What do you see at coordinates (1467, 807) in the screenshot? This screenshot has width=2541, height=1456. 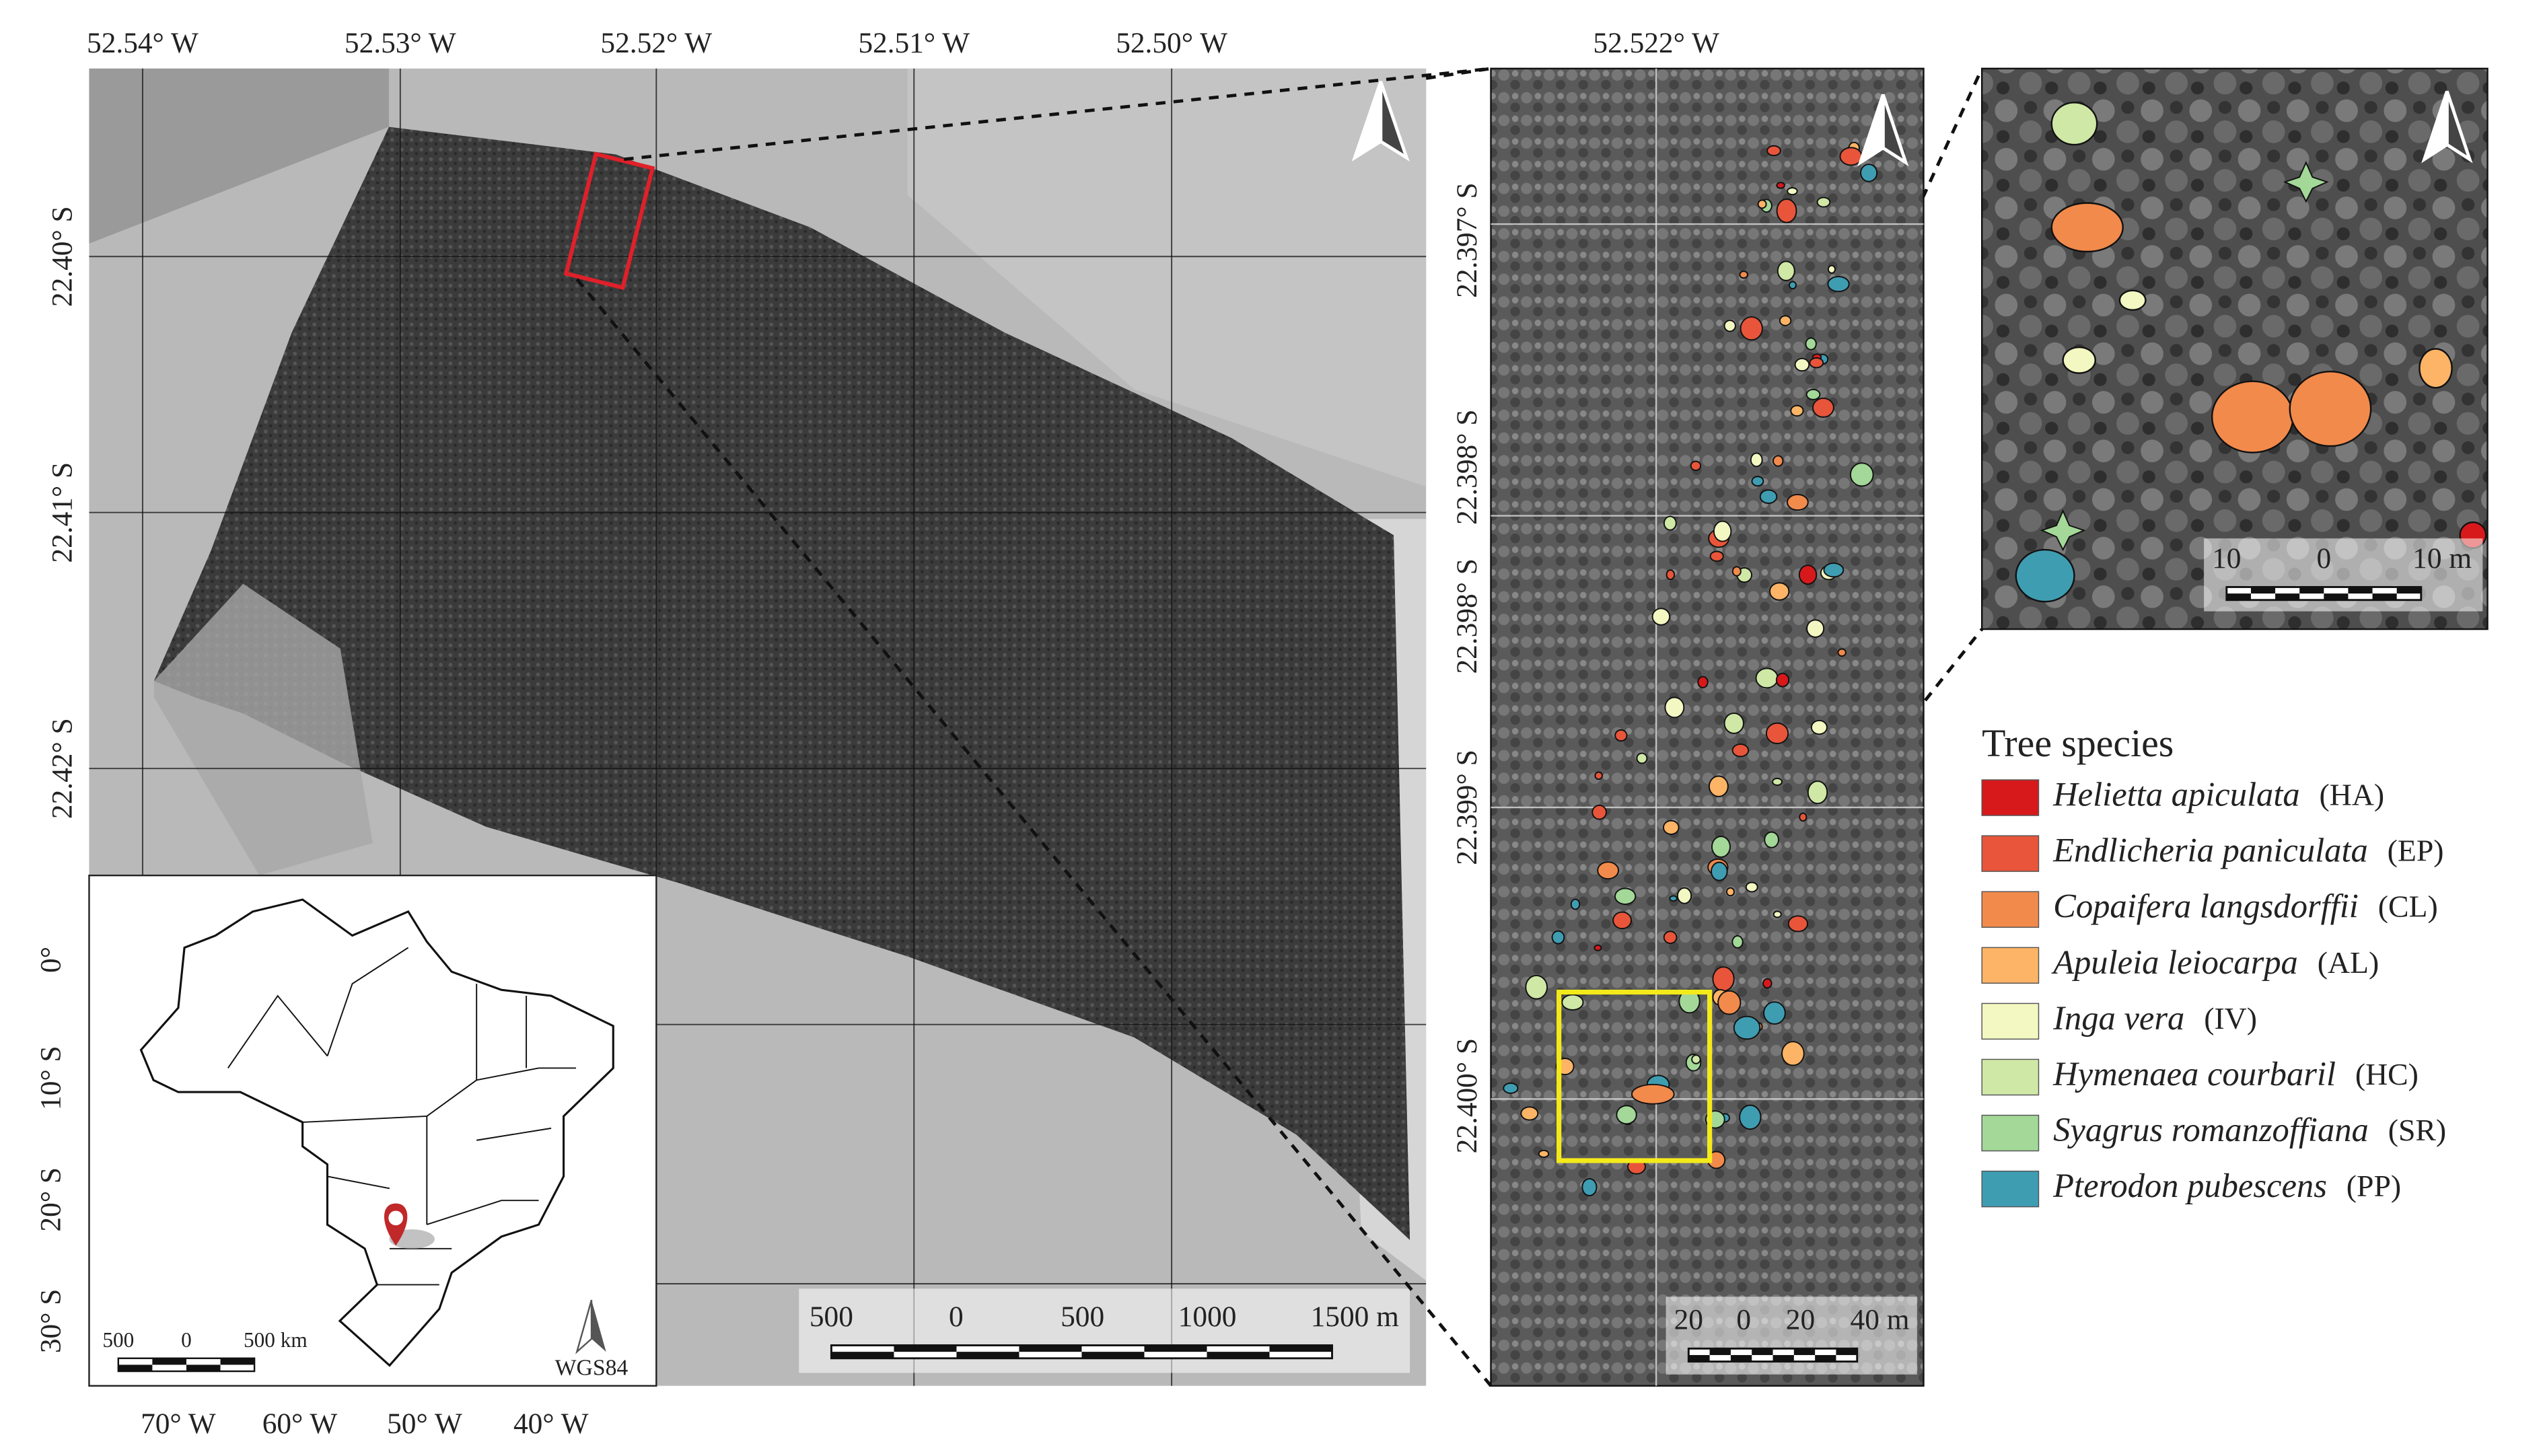 I see `latitude-label: 22.399° S` at bounding box center [1467, 807].